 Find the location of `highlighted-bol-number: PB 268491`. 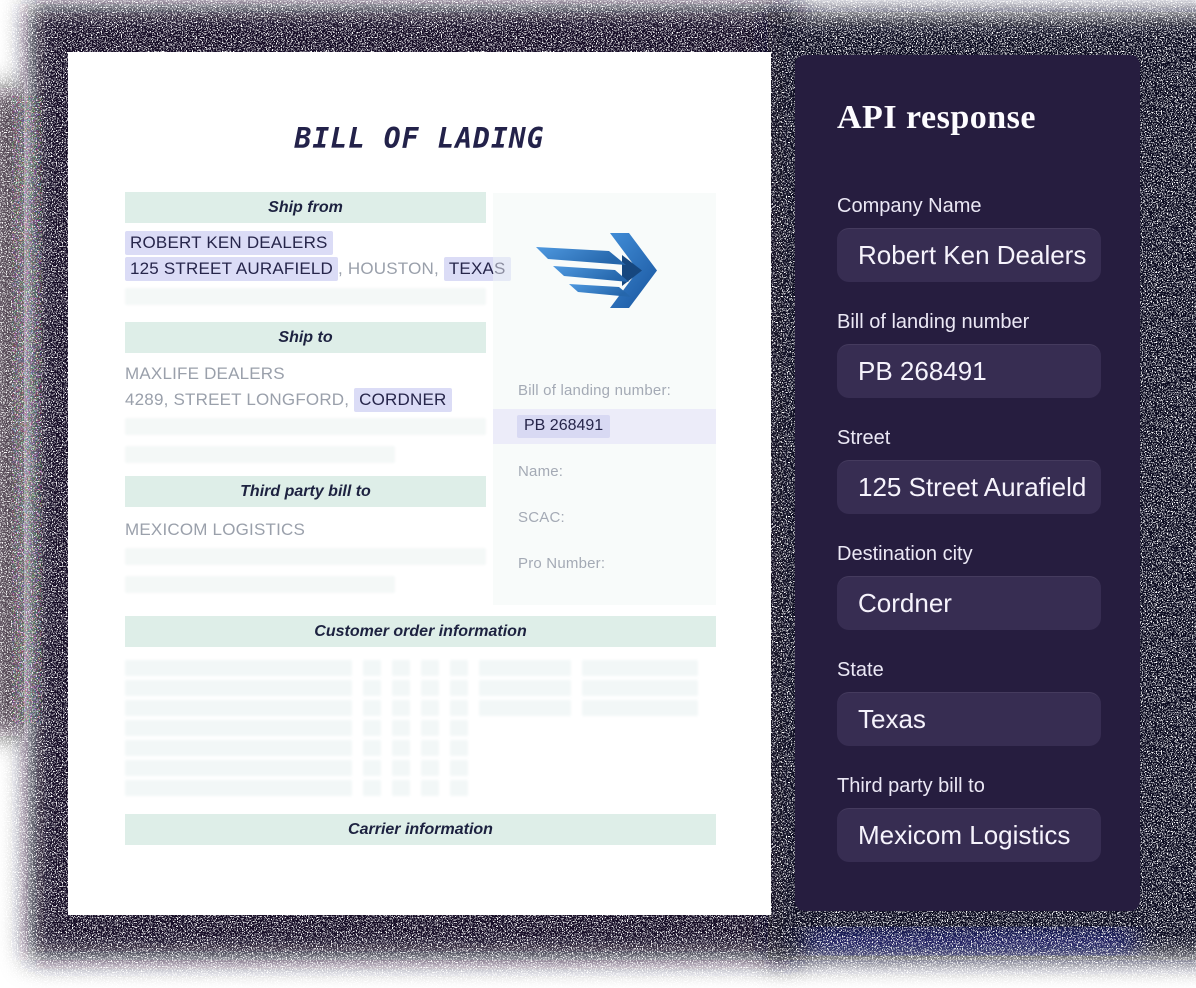

highlighted-bol-number: PB 268491 is located at coordinates (564, 426).